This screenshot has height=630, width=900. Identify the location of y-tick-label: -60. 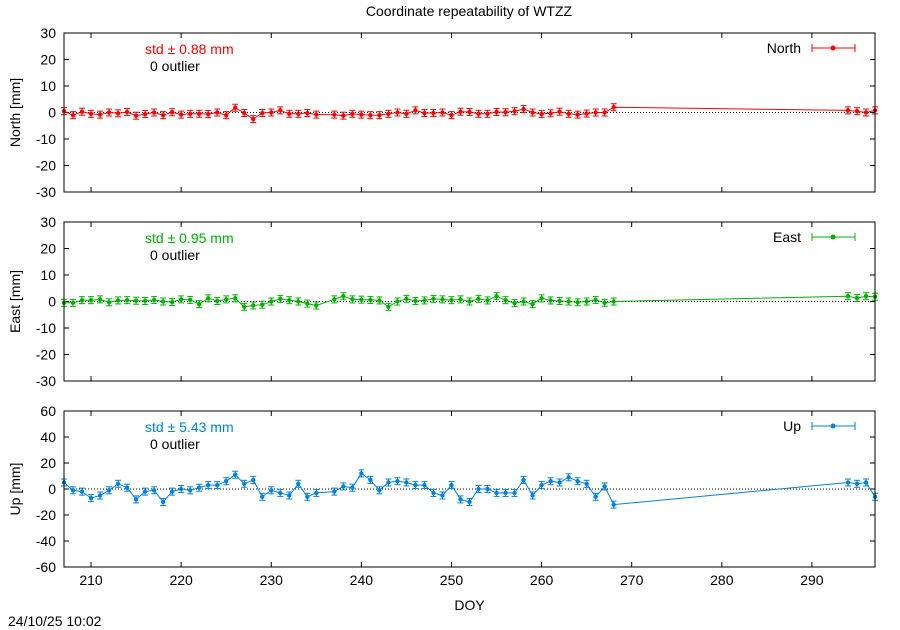
(46, 567).